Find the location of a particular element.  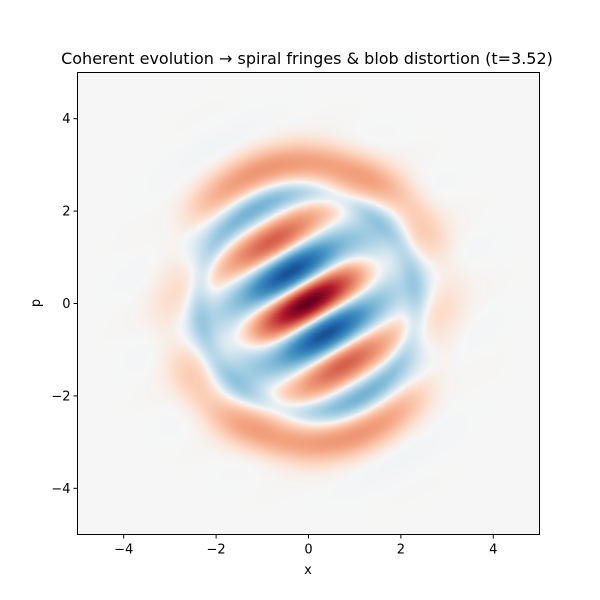

x-tick-label: 2 is located at coordinates (401, 550).